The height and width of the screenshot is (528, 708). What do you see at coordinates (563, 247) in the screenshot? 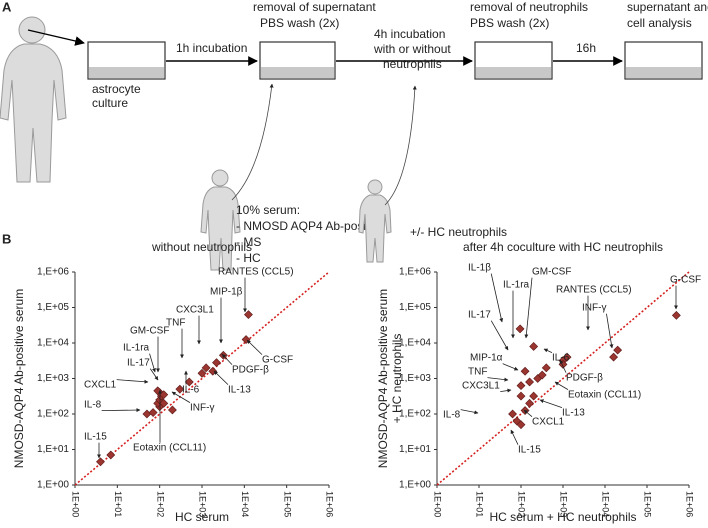
I see `chart-title: after 4h coculture with HC neutrophils` at bounding box center [563, 247].